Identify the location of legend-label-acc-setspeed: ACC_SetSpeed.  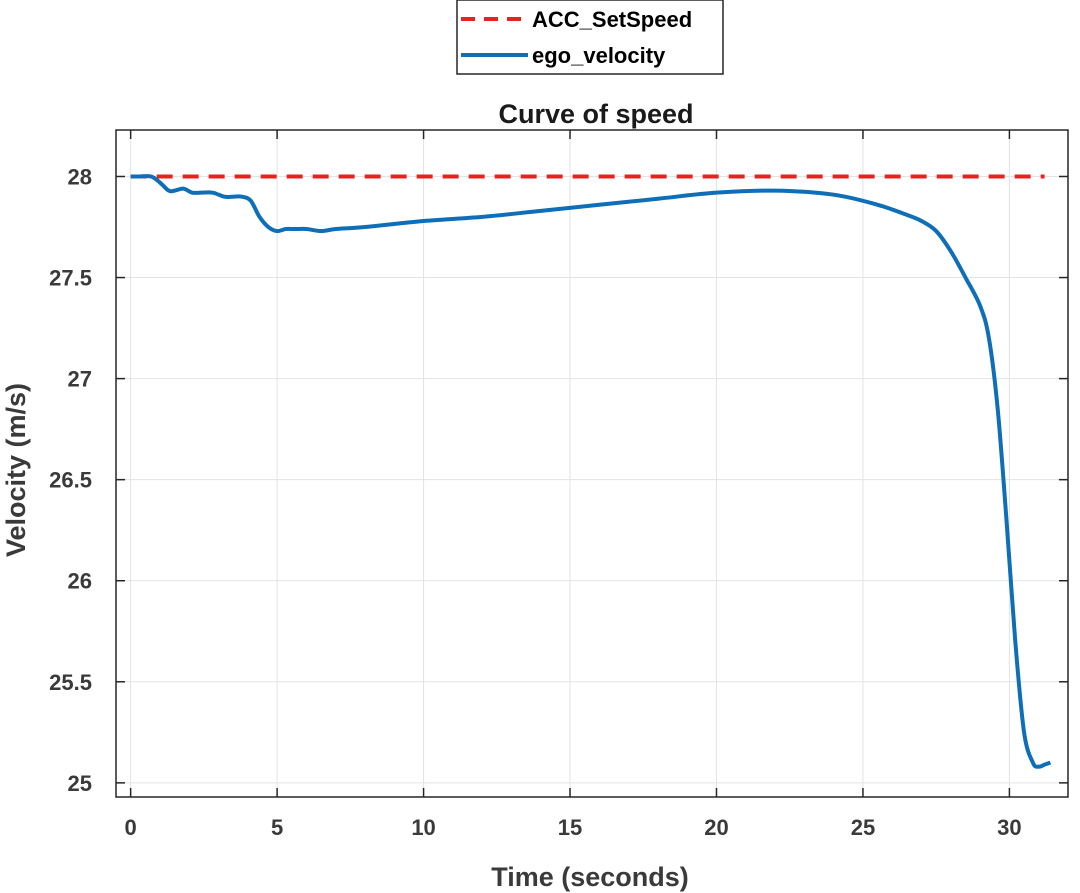
(612, 19).